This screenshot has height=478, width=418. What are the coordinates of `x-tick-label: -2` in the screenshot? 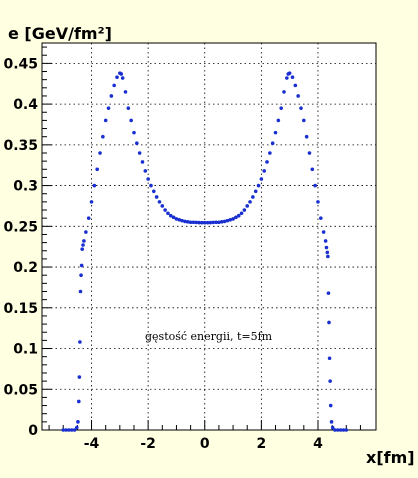 It's located at (148, 444).